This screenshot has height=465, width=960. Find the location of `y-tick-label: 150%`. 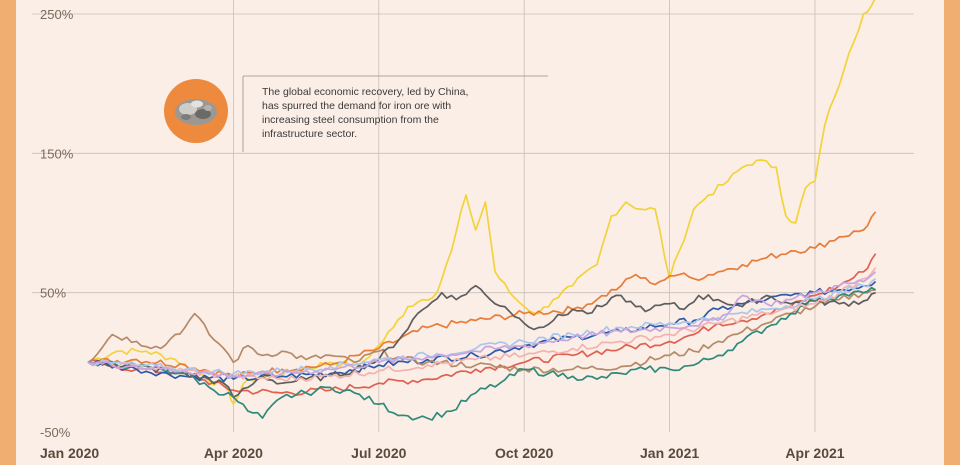

y-tick-label: 150% is located at coordinates (57, 153).